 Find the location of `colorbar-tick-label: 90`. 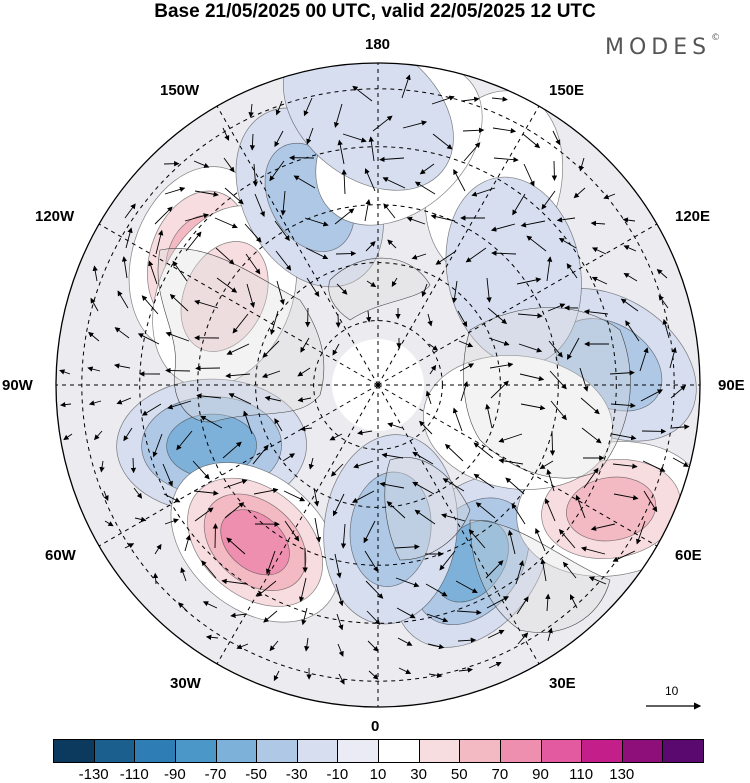

colorbar-tick-label: 90 is located at coordinates (540, 774).